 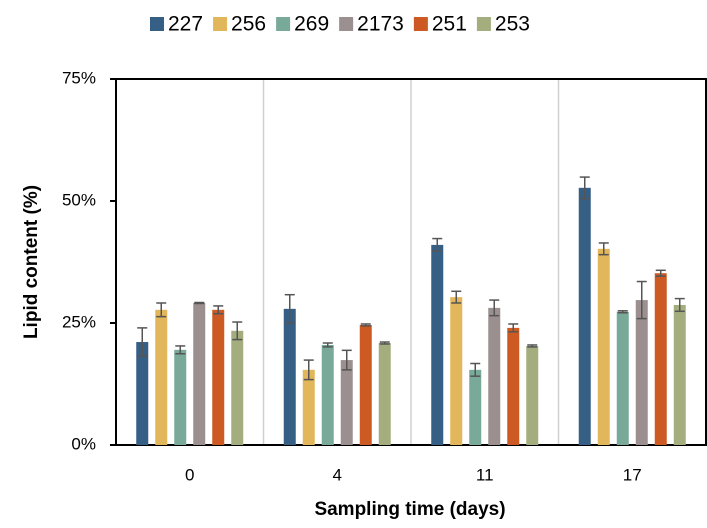 I want to click on legend-label: 269, so click(x=311, y=24).